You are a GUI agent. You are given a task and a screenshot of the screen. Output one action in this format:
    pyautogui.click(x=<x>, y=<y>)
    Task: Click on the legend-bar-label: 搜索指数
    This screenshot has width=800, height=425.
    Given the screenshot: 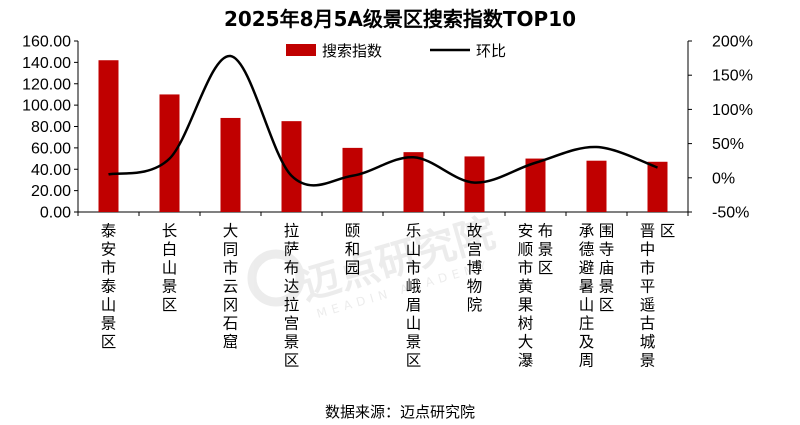 What is the action you would take?
    pyautogui.click(x=352, y=51)
    